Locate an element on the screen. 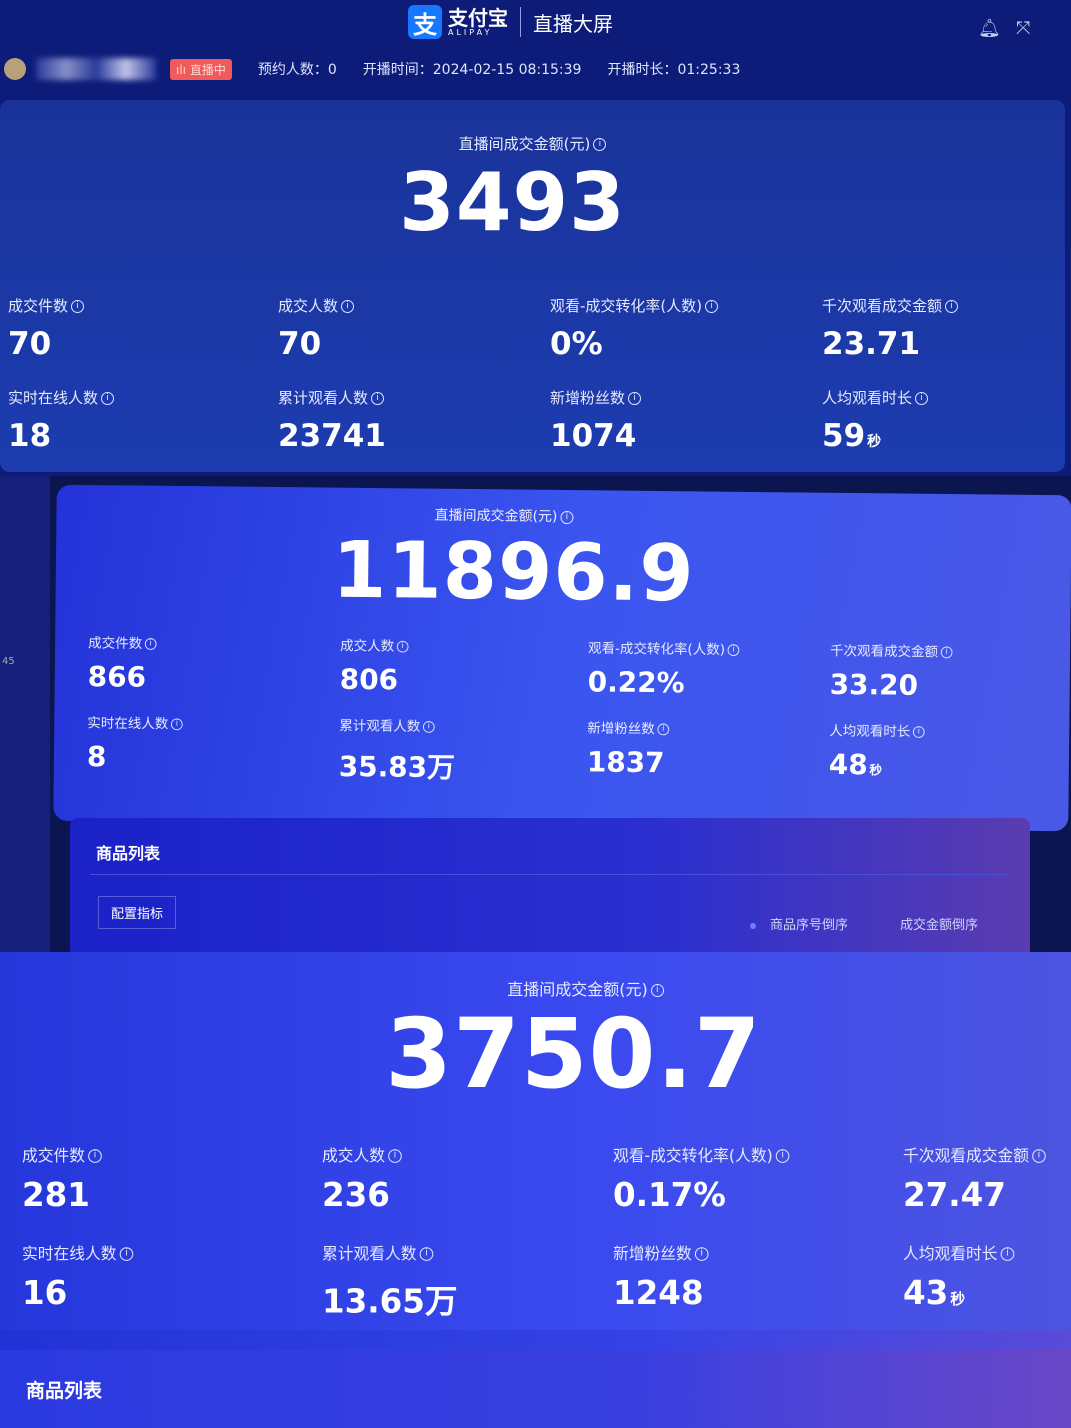 The width and height of the screenshot is (1071, 1428). product-list-section: 商品列表 配置指标 商品序号倒序 成交金额倒序 is located at coordinates (550, 885).